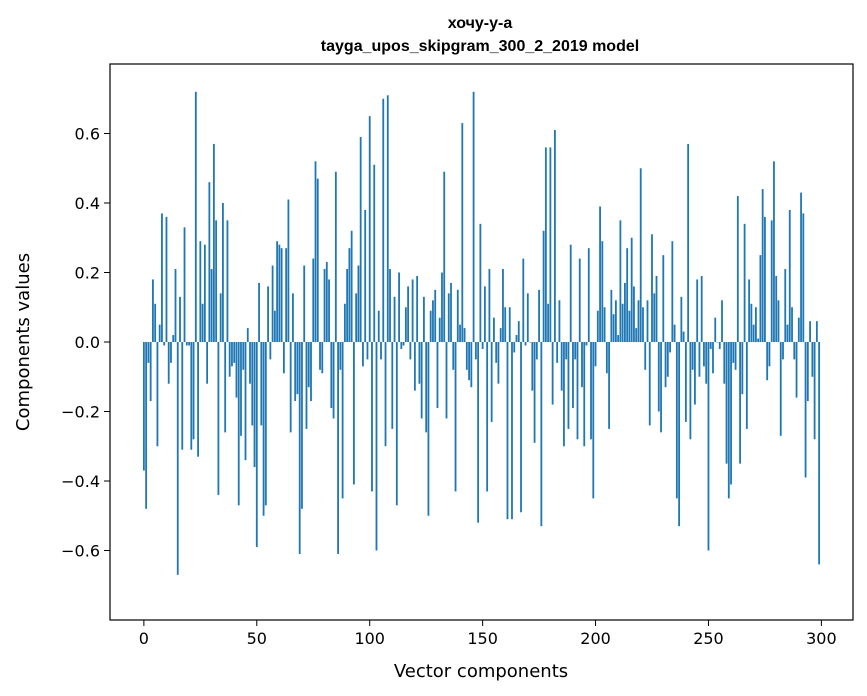 The image size is (867, 696). Describe the element at coordinates (595, 638) in the screenshot. I see `x-tick-label: 200` at that location.